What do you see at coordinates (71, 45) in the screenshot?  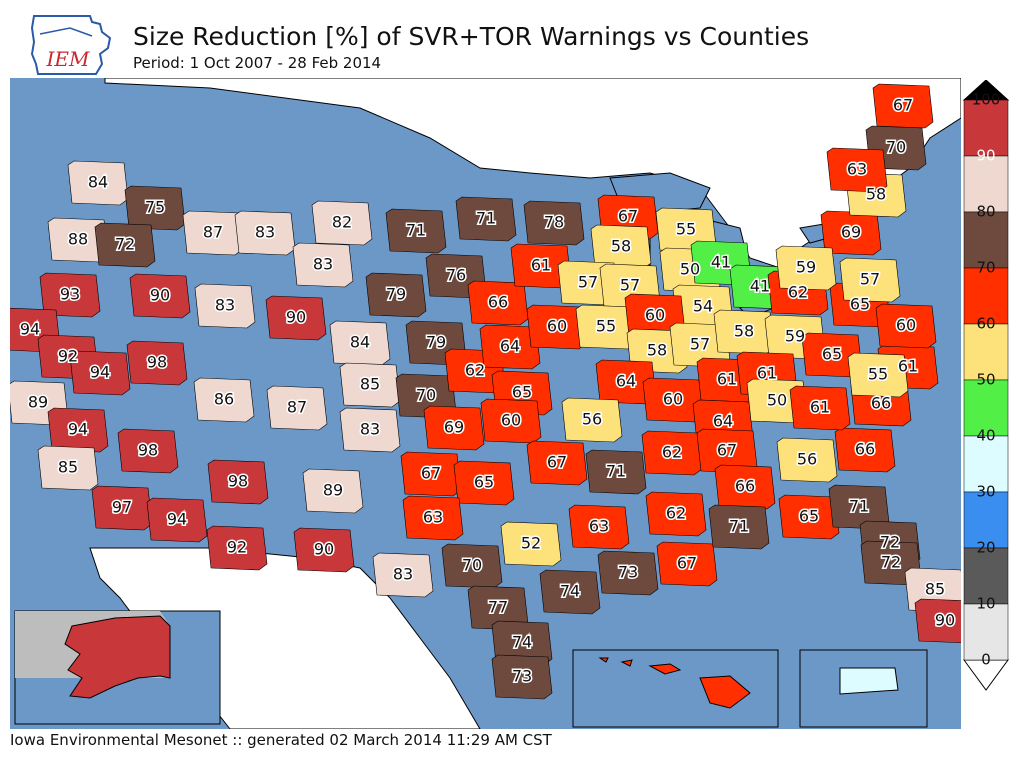 I see `iem-logo: IEM` at bounding box center [71, 45].